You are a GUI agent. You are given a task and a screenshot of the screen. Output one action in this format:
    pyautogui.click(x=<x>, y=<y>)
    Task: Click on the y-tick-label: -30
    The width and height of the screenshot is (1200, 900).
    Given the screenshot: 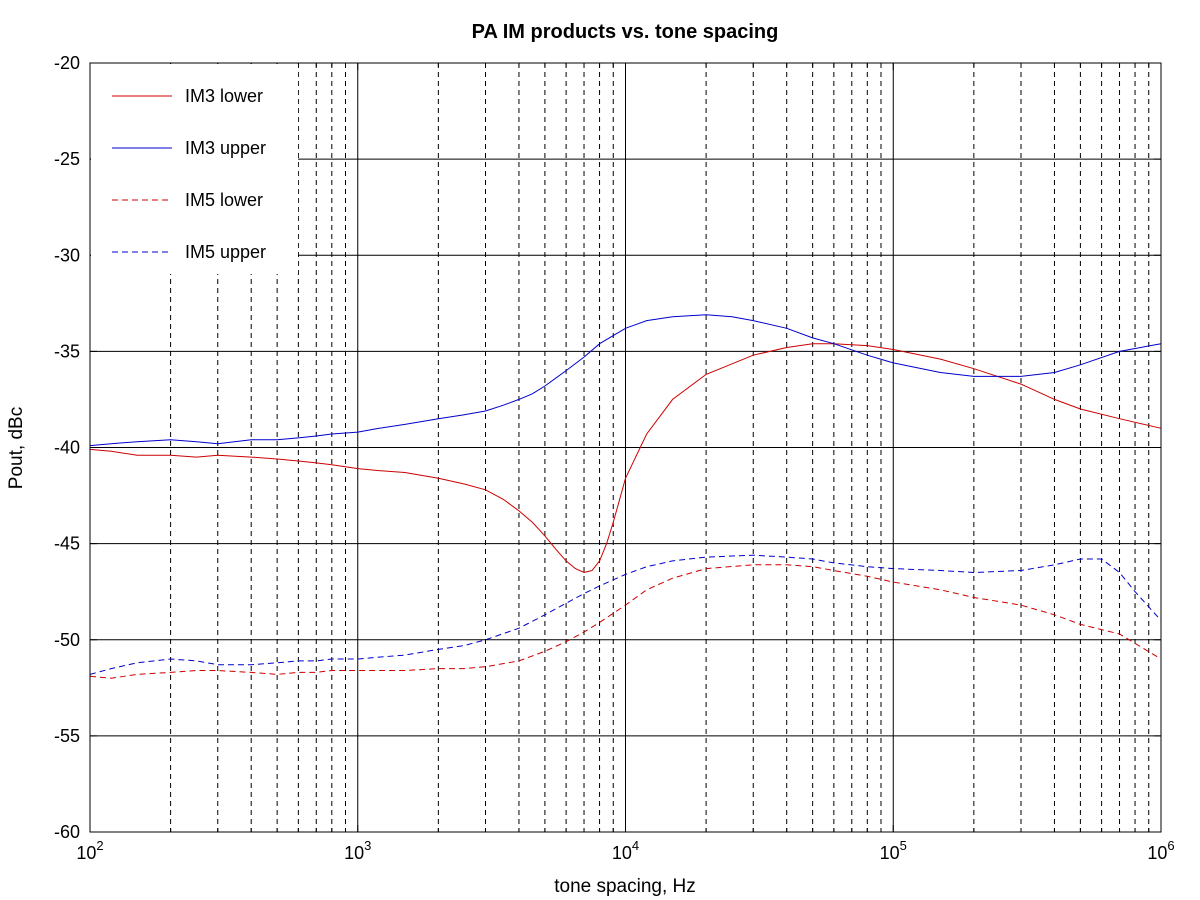 What is the action you would take?
    pyautogui.click(x=67, y=255)
    